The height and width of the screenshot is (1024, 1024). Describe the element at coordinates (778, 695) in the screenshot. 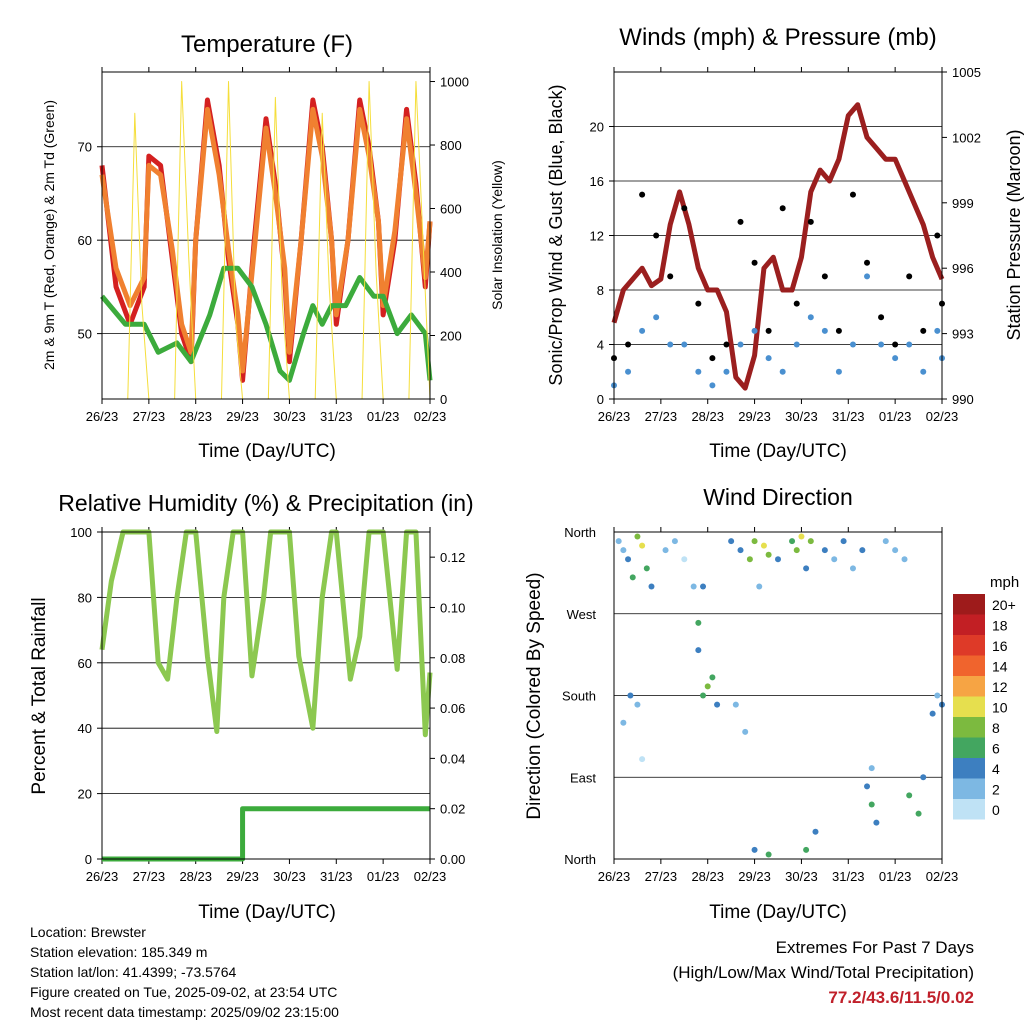

I see `wind-direction-frame` at that location.